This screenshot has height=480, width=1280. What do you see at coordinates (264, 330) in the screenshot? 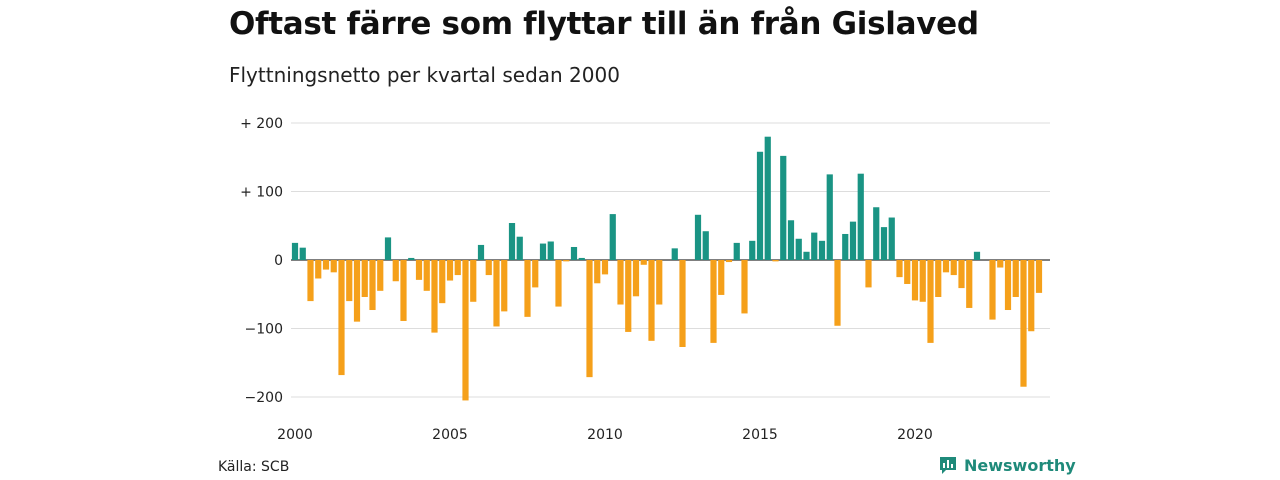
I see `y-tick-label: −100` at bounding box center [264, 330].